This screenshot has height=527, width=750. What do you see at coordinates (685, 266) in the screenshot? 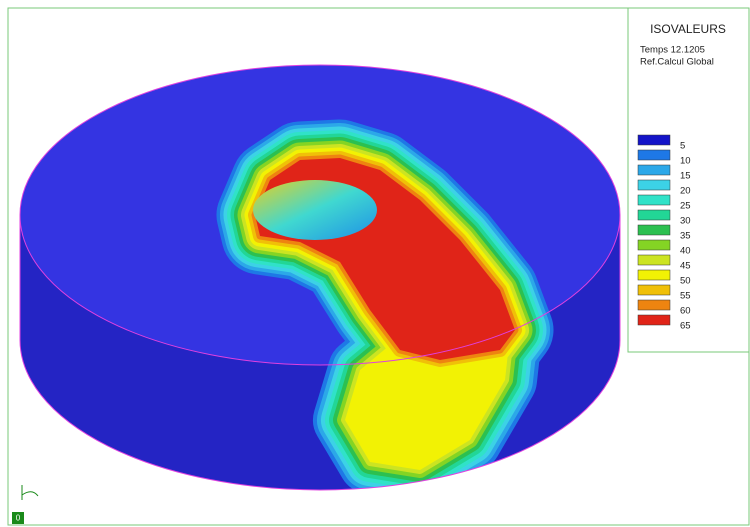
I see `legend-label: 45` at bounding box center [685, 266].